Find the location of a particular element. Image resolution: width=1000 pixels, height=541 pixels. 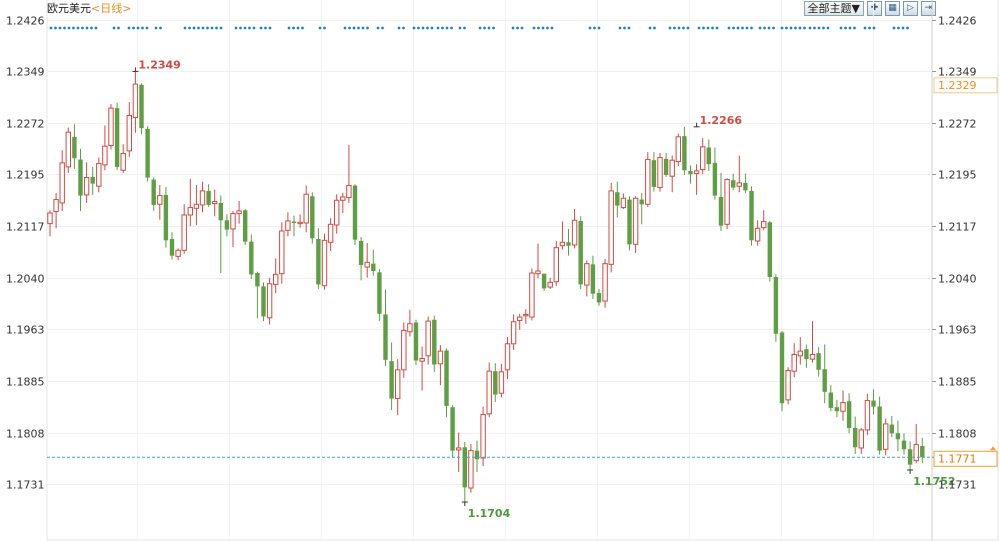

y-tick-label-left: 1.2426 is located at coordinates (25, 21).